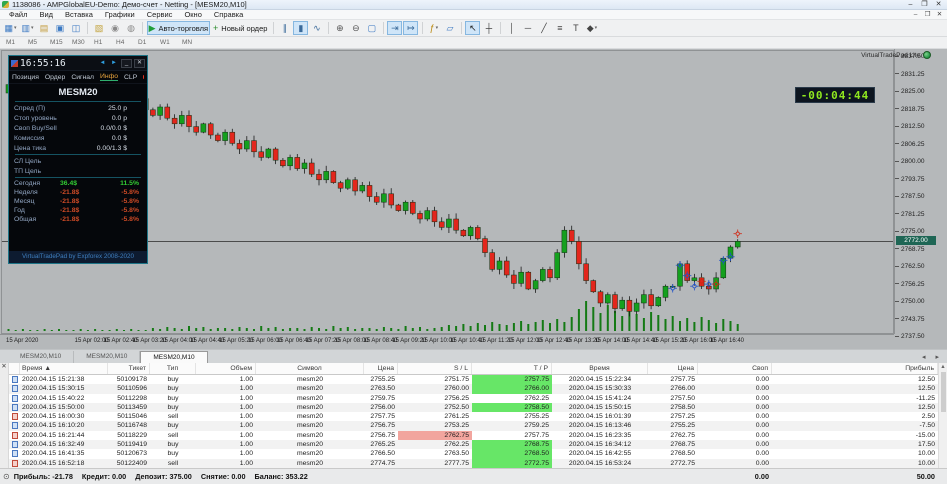 This screenshot has height=484, width=947. Describe the element at coordinates (575, 28) in the screenshot. I see `text-label-button: T` at that location.